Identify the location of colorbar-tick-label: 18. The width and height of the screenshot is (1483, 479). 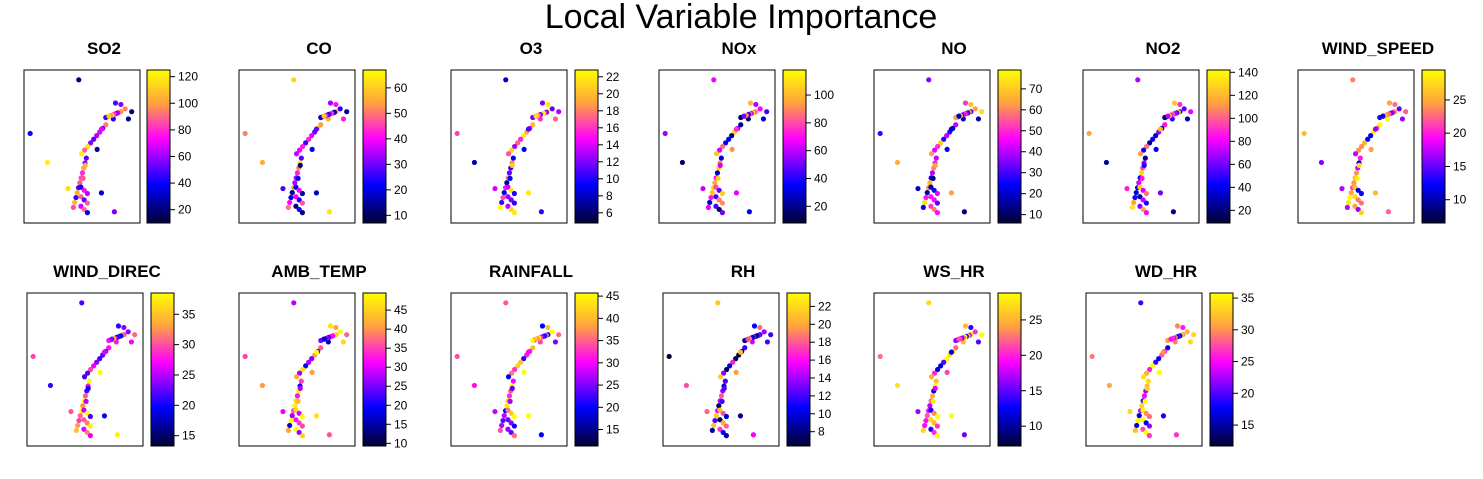
(825, 342).